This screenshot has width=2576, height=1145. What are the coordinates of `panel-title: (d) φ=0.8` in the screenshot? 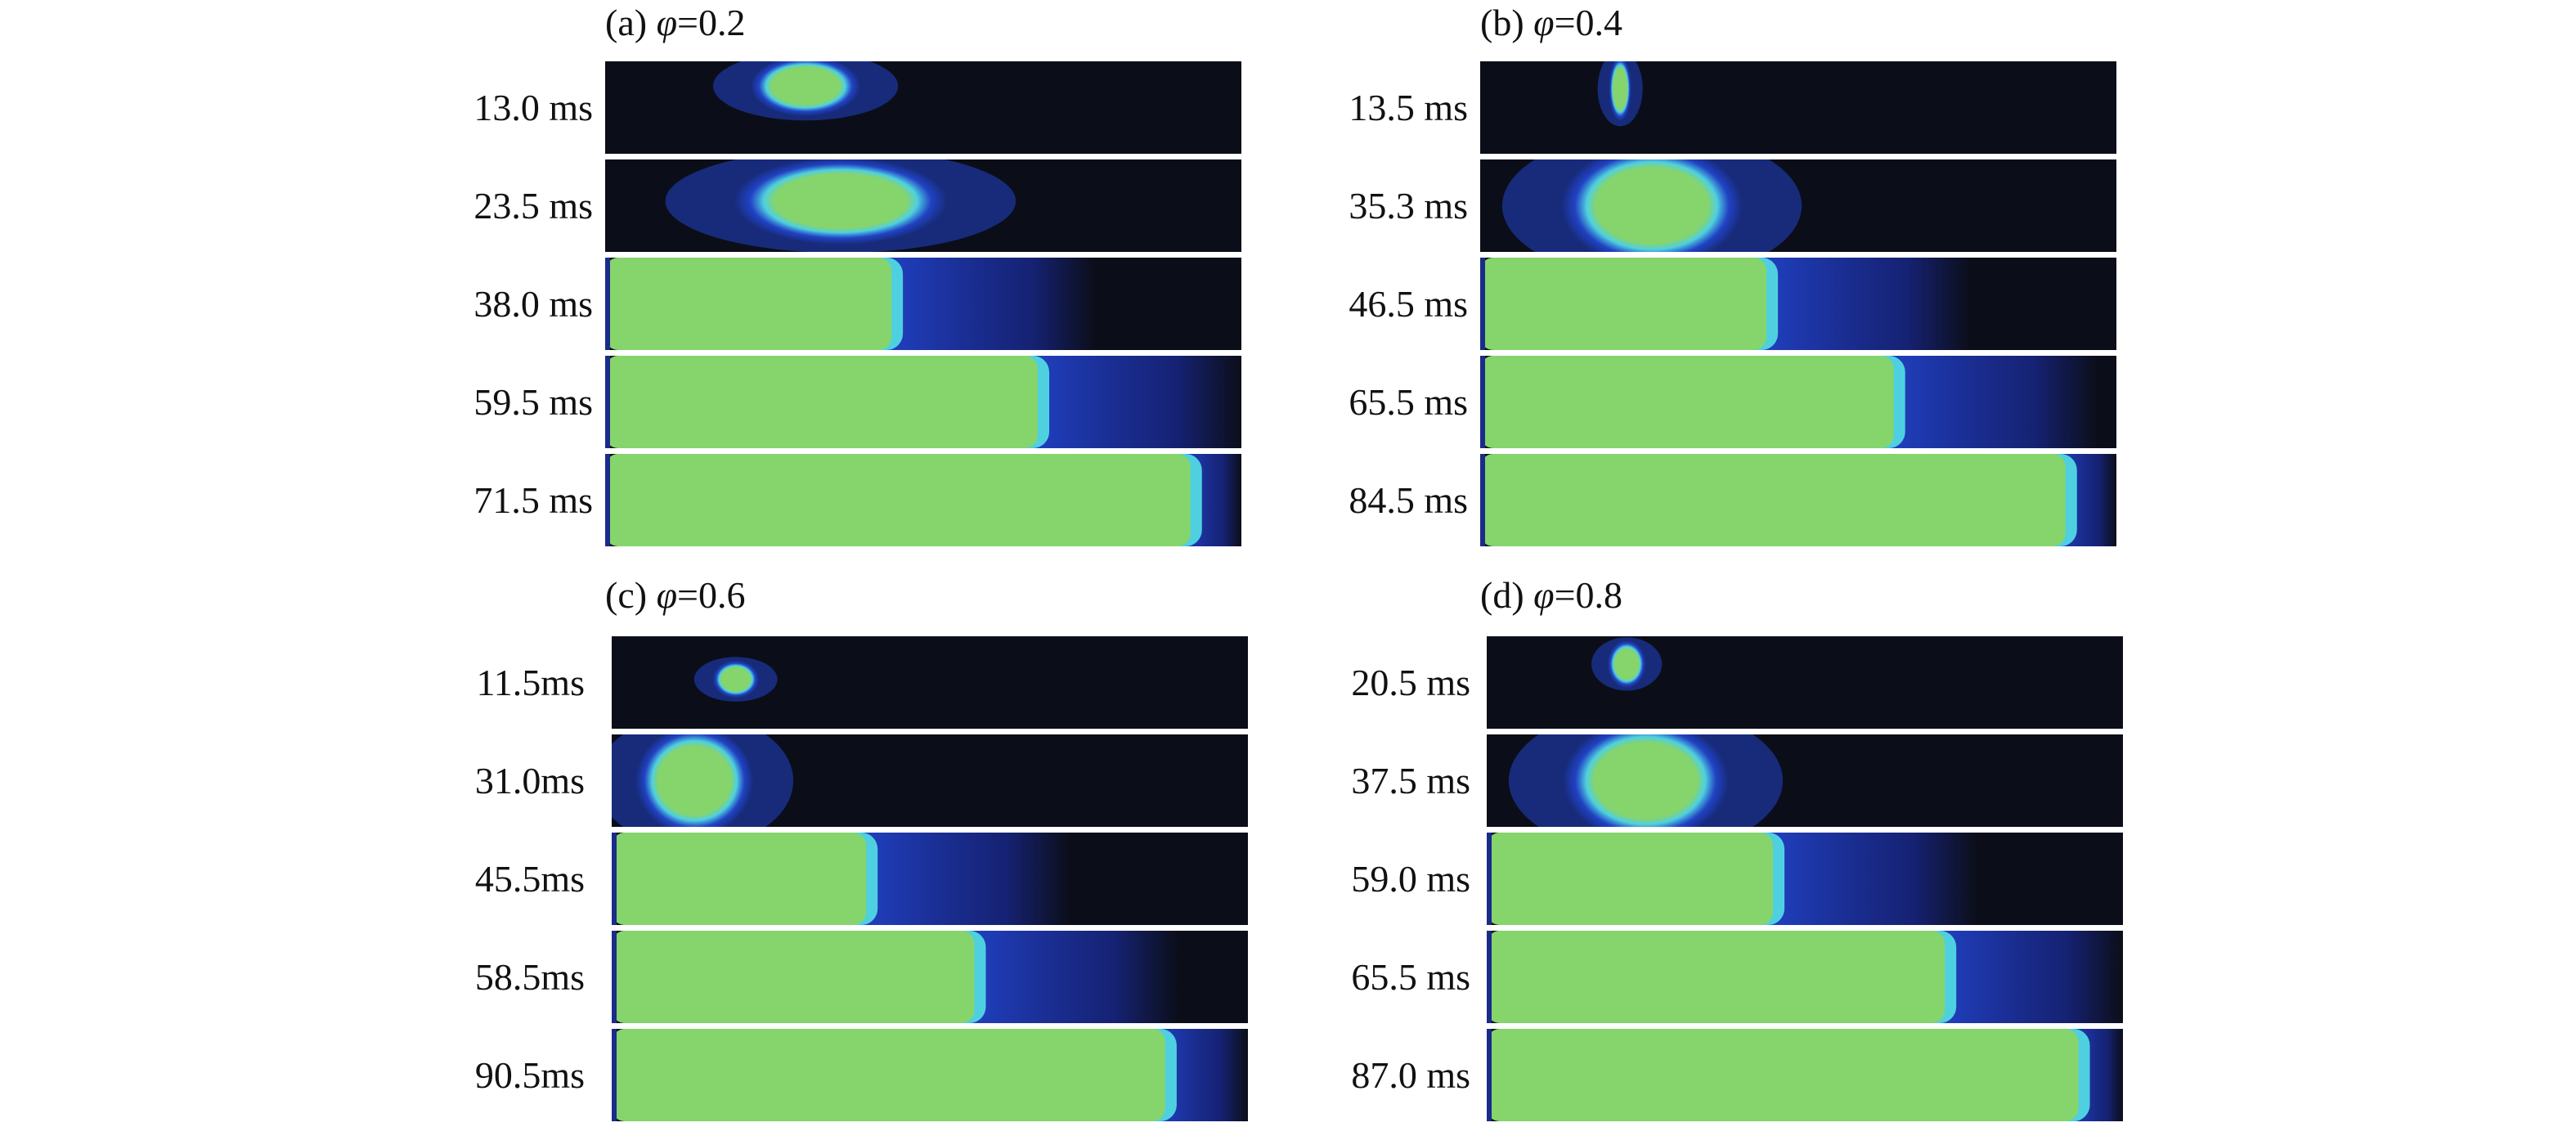 It's located at (1551, 595).